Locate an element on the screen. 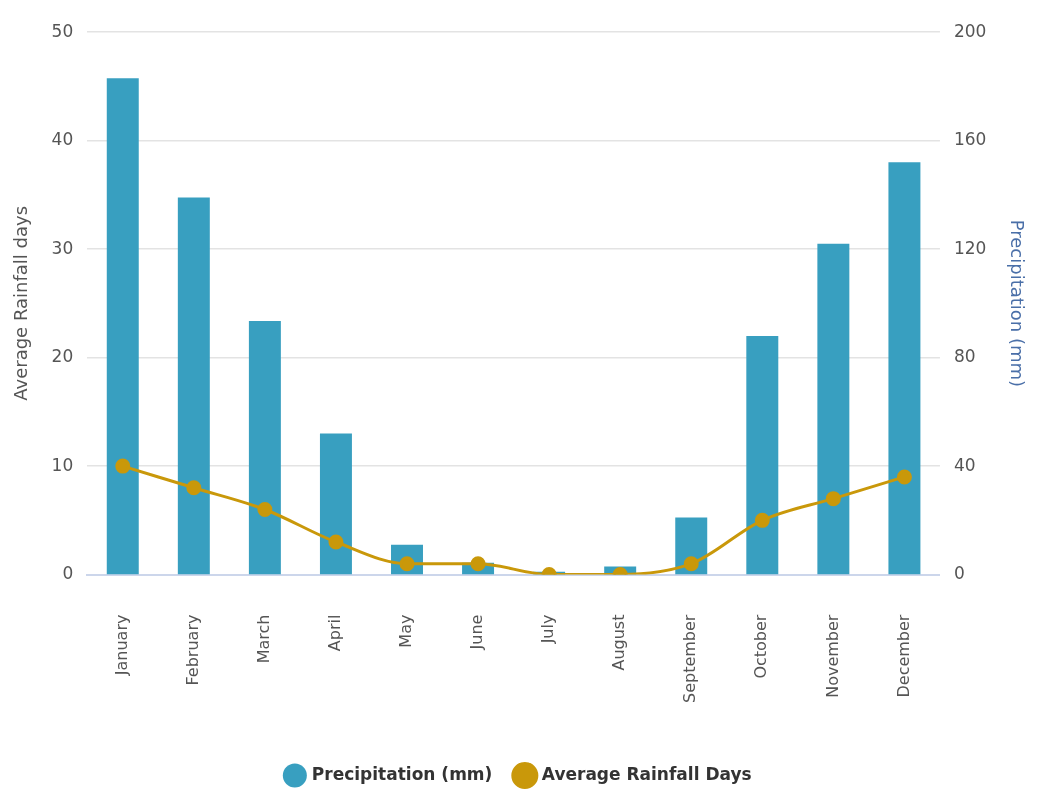 This screenshot has width=1042, height=807. y2-tick-label: 160 is located at coordinates (970, 139).